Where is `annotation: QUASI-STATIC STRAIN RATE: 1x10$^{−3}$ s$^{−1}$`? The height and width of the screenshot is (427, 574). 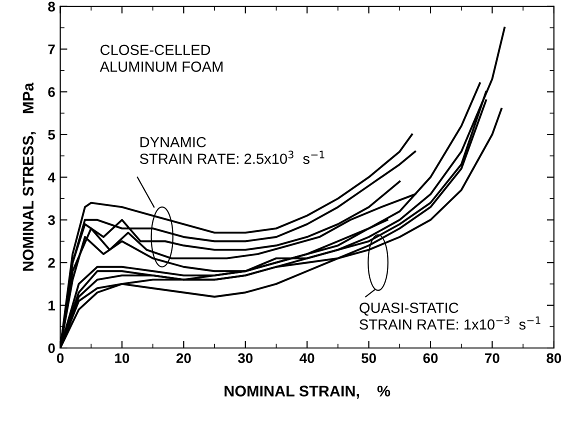
annotation: QUASI-STATIC STRAIN RATE: 1x10$^{−3}$ s$^{−1}$ is located at coordinates (450, 316).